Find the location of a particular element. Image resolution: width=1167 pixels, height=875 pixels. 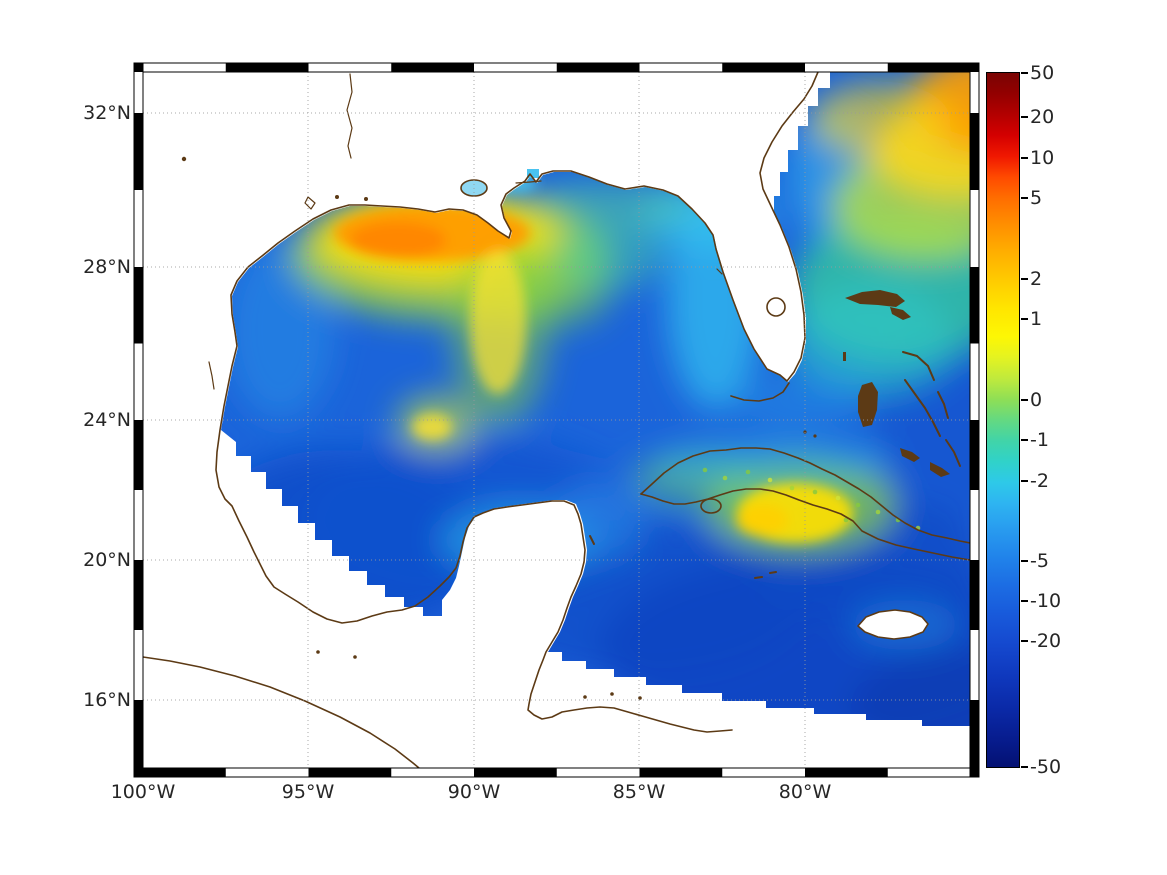

colorbar-tick-label: -10 is located at coordinates (1046, 600).